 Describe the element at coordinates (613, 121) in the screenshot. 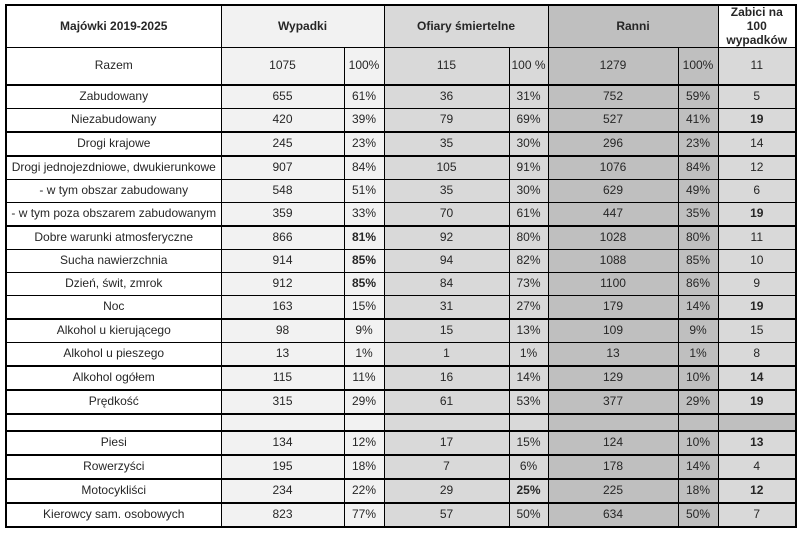

I see `ranni-count-cell: 527` at that location.